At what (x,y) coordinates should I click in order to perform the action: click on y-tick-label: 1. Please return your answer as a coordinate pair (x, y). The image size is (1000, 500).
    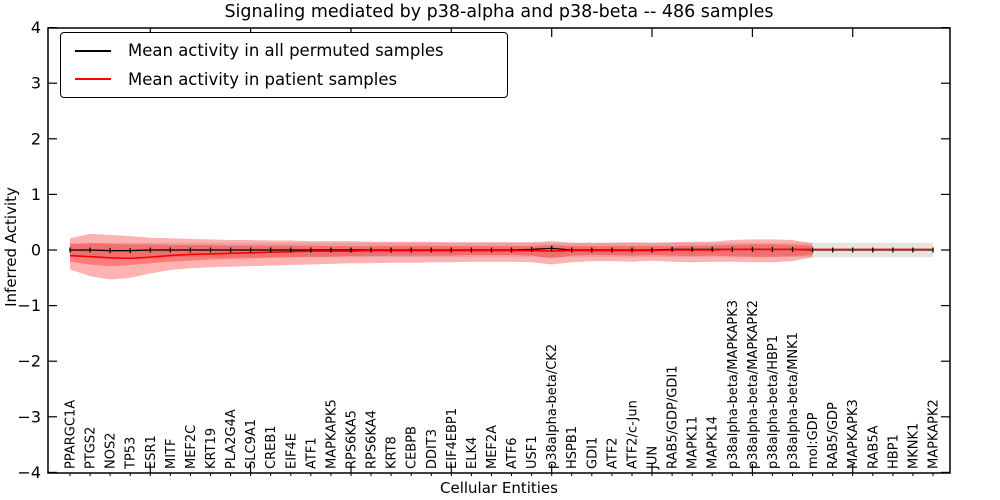
    Looking at the image, I should click on (36, 194).